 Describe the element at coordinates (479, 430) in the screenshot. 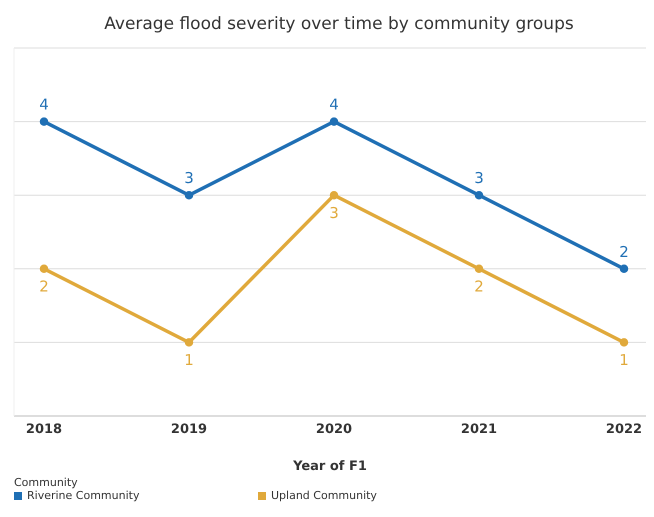

I see `x-tick-label: 2021` at that location.